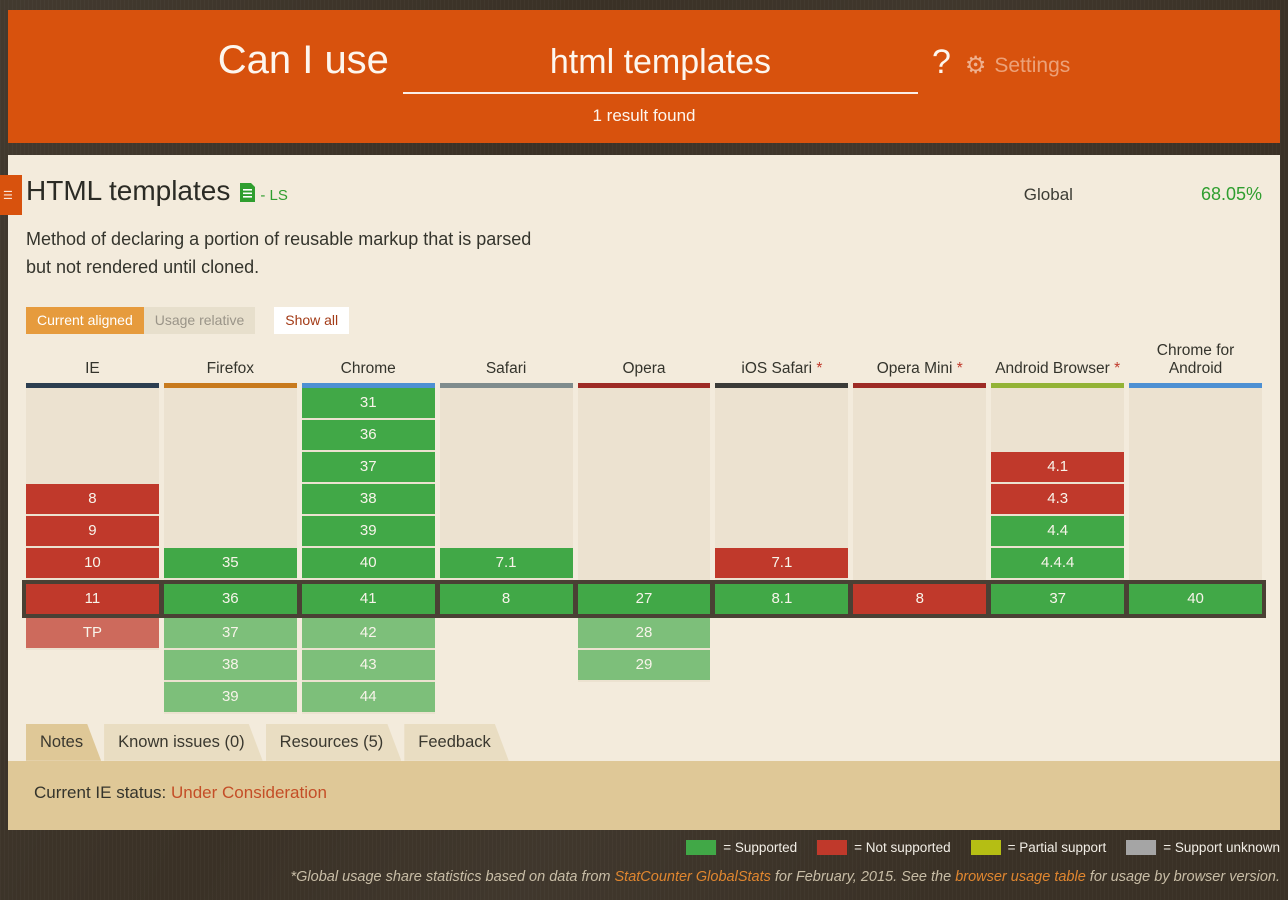 This screenshot has width=1288, height=900. I want to click on spec-status: - LS, so click(274, 195).